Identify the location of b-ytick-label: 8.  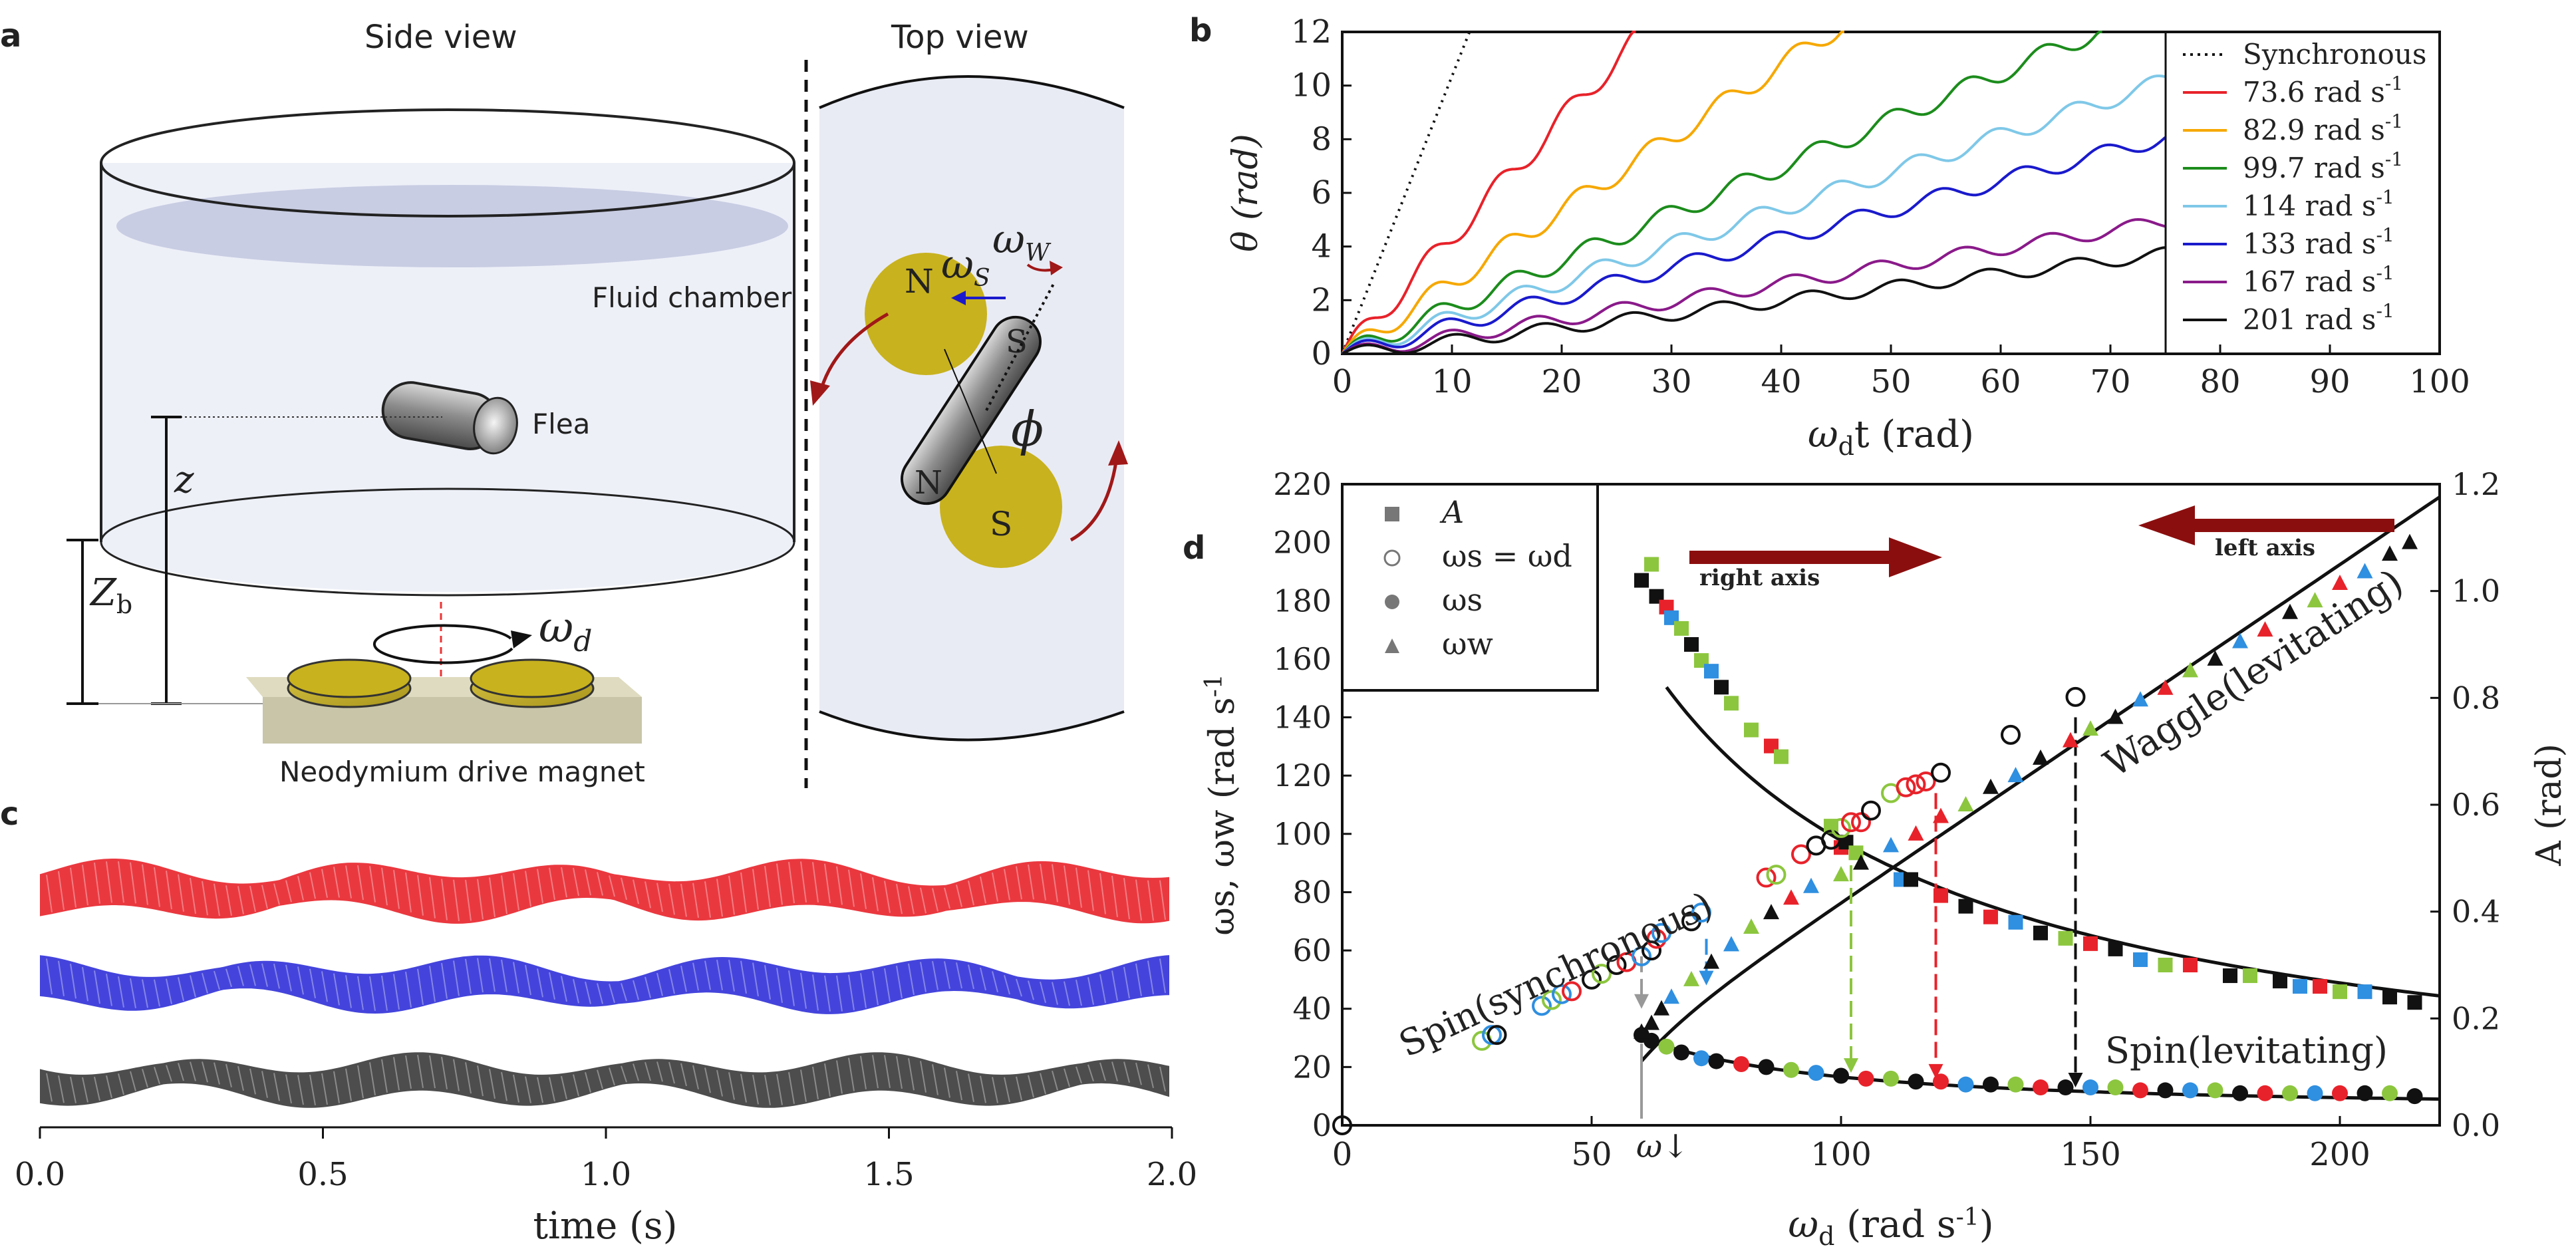
(1321, 139).